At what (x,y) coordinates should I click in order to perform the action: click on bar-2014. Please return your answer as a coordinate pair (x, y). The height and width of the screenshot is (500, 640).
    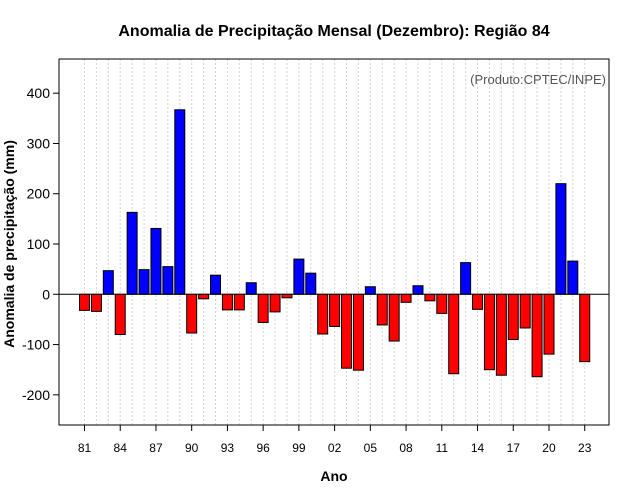
    Looking at the image, I should click on (478, 301).